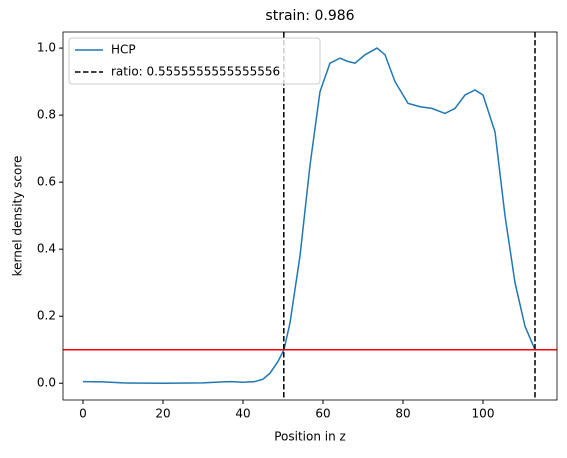  I want to click on legend-box, so click(194, 61).